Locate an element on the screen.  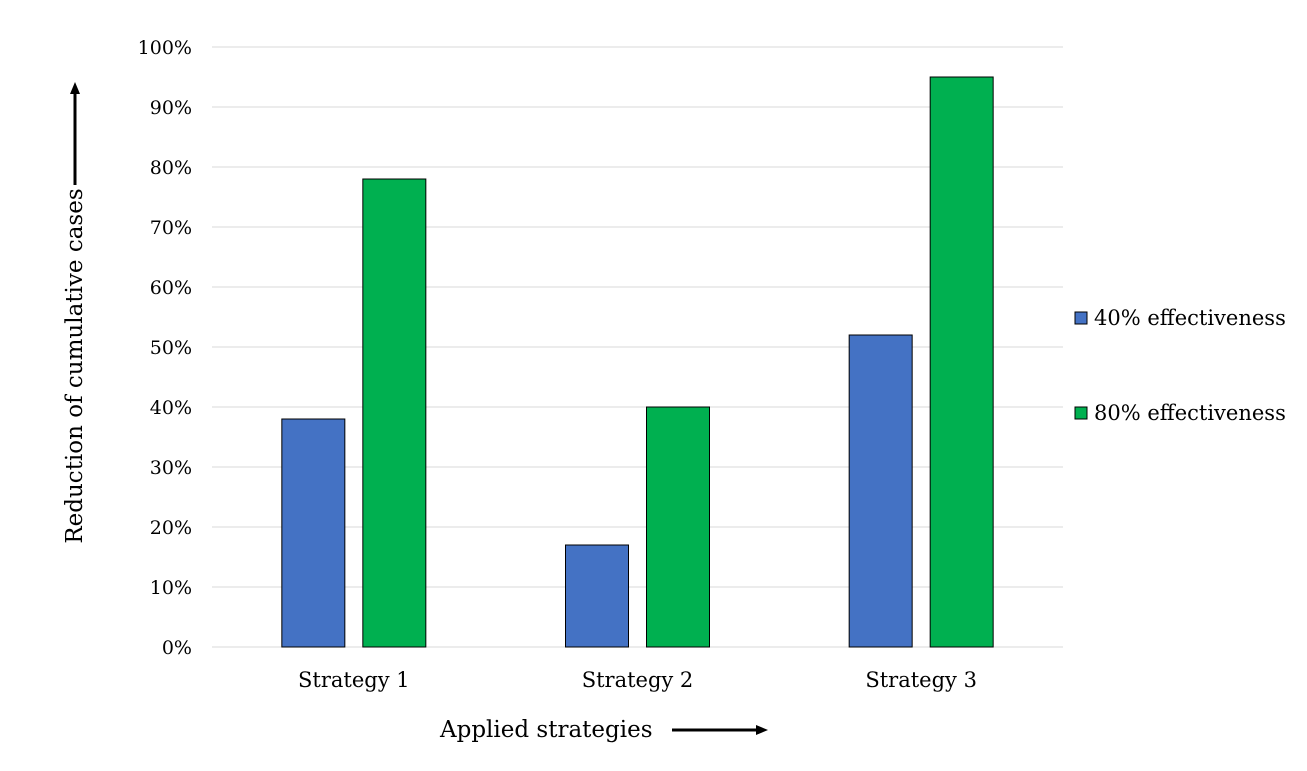
x-axis-ticks: Strategy 1 Strategy 2 Strategy 3 is located at coordinates (637, 680).